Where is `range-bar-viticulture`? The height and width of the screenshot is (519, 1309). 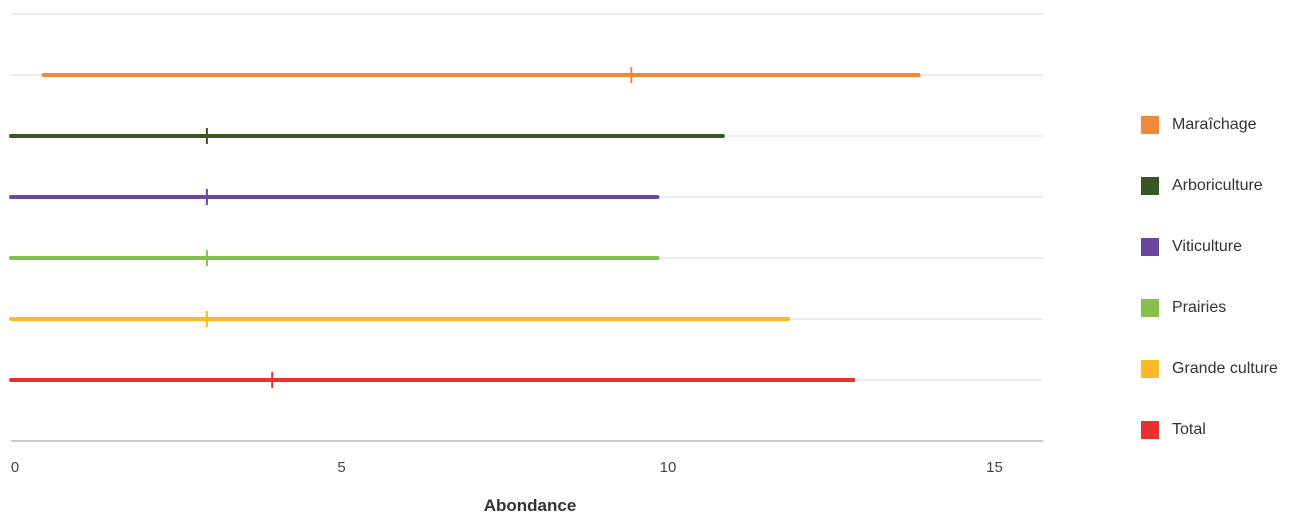
range-bar-viticulture is located at coordinates (334, 197).